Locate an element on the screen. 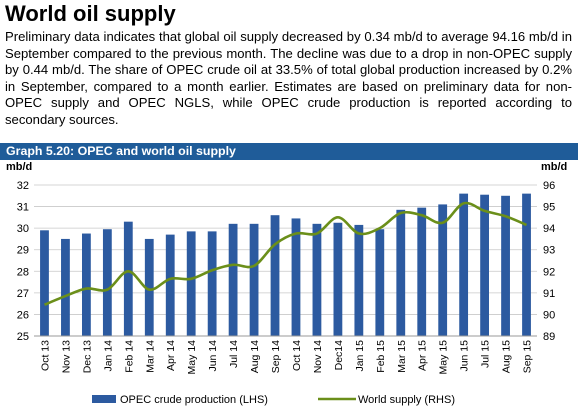 Image resolution: width=578 pixels, height=412 pixels. x-tick-label: Feb 15 is located at coordinates (381, 356).